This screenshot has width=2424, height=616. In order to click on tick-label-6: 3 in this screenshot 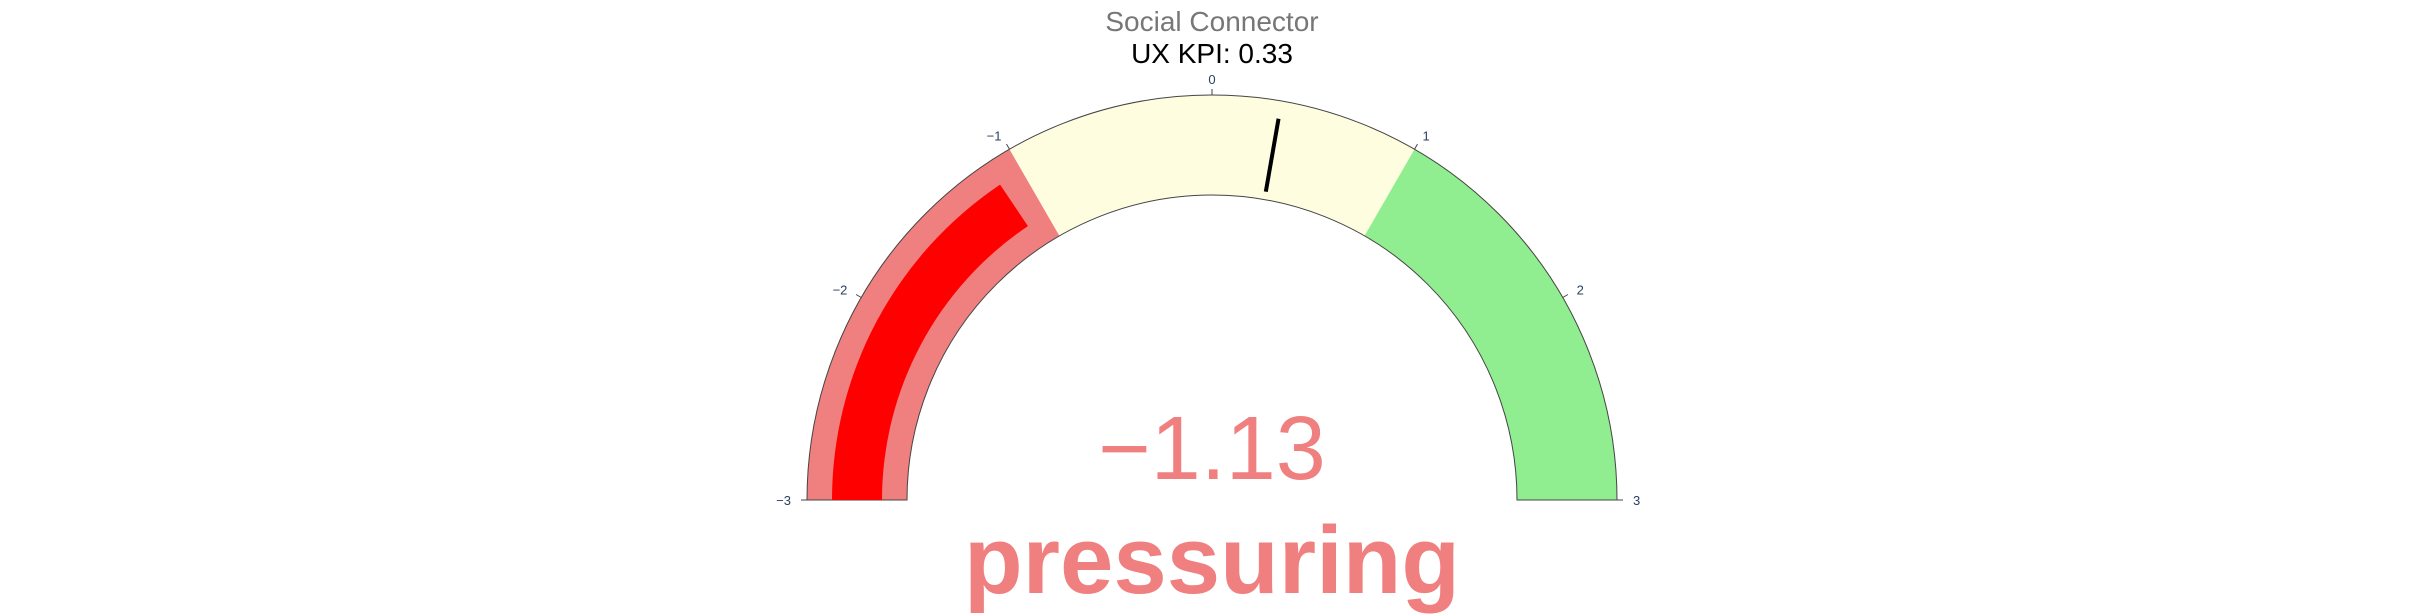, I will do `click(1636, 500)`.